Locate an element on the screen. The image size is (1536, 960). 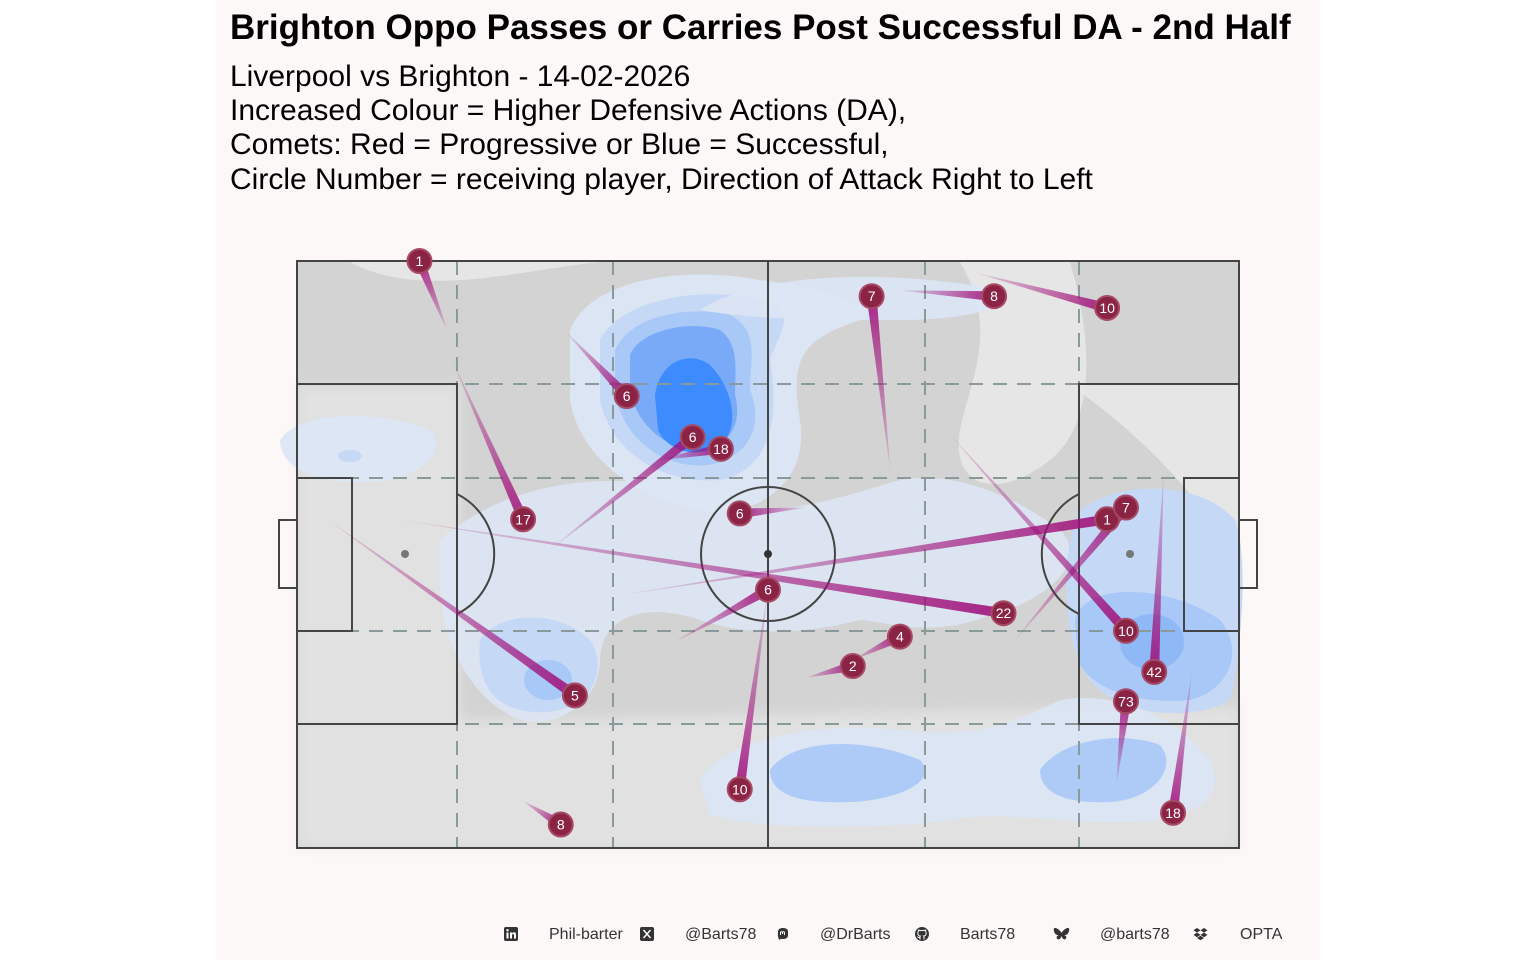
receiver-marker: 22 is located at coordinates (1003, 613).